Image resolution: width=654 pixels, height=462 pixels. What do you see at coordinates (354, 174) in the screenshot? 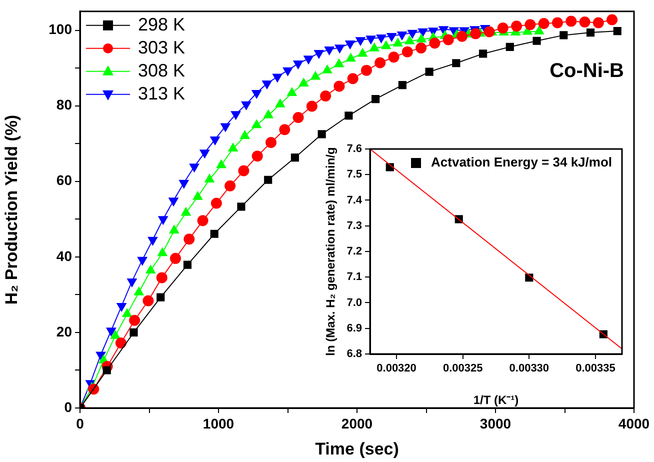
I see `y-tick-label: 7.5` at bounding box center [354, 174].